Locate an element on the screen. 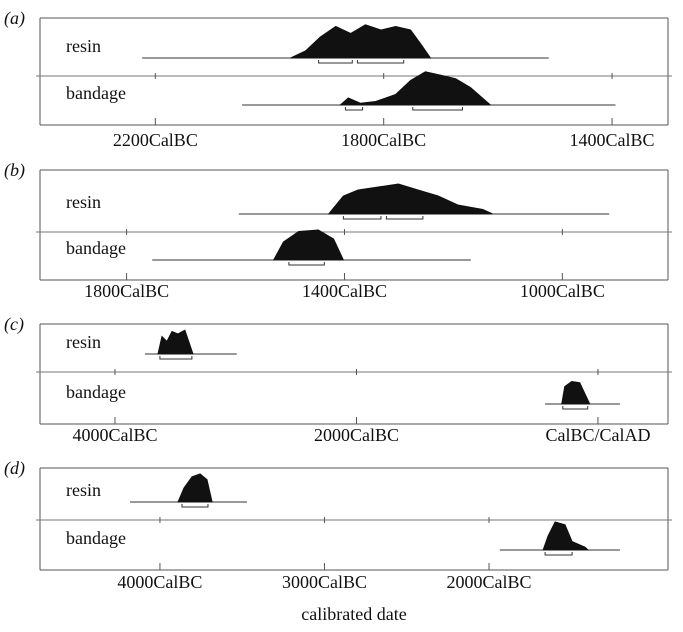 The height and width of the screenshot is (632, 683). x-axis-title: calibrated date is located at coordinates (353, 614).